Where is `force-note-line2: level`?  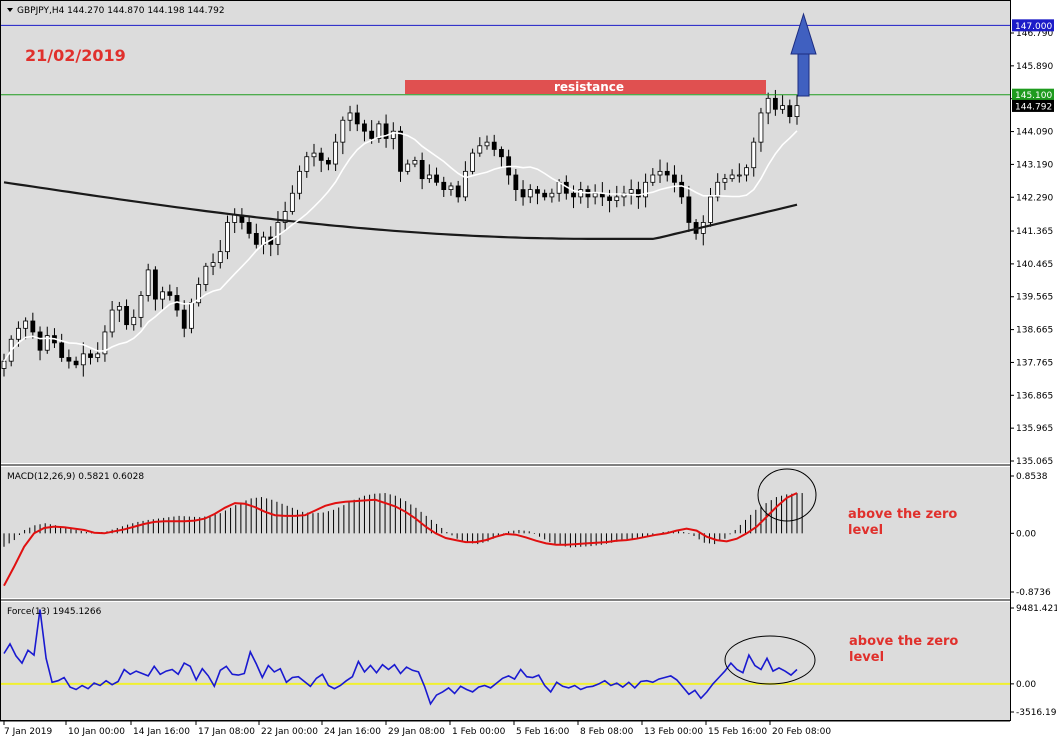
force-note-line2: level is located at coordinates (866, 657).